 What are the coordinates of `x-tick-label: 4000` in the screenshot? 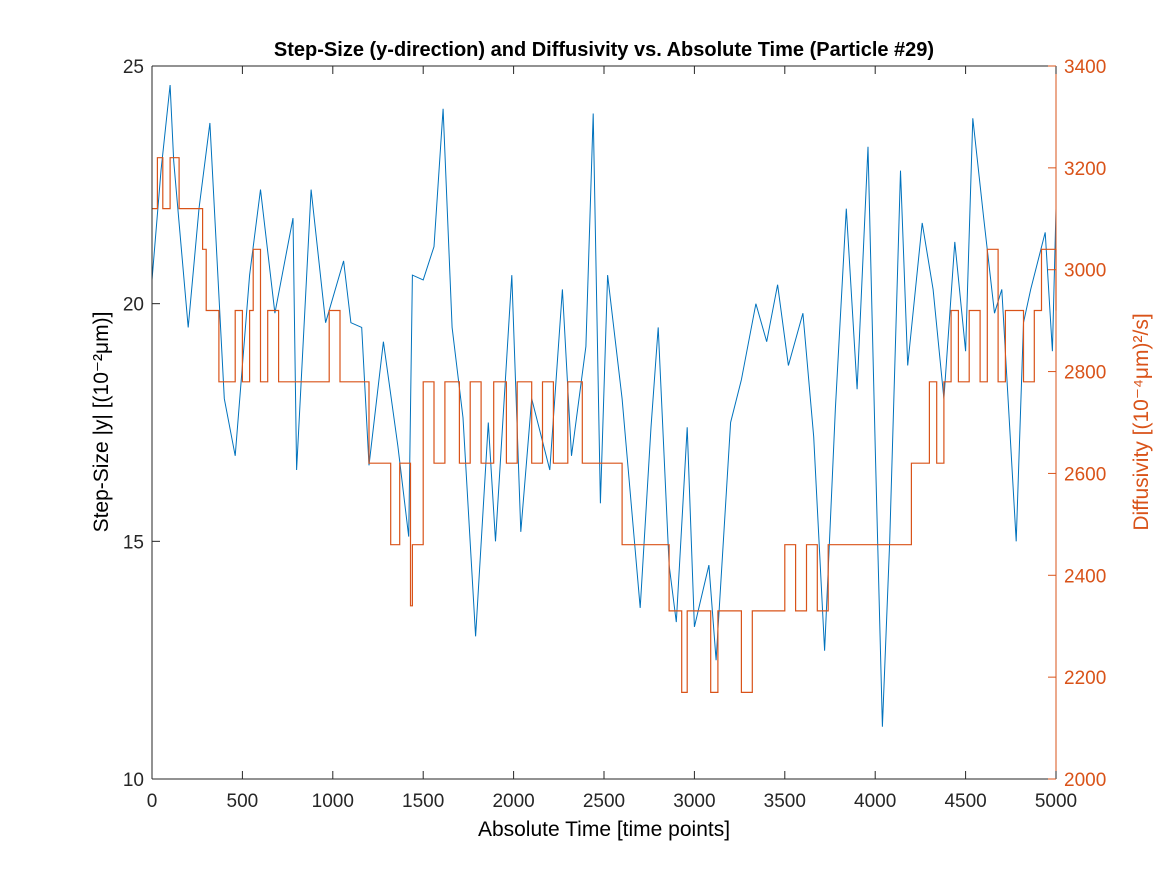 It's located at (875, 801).